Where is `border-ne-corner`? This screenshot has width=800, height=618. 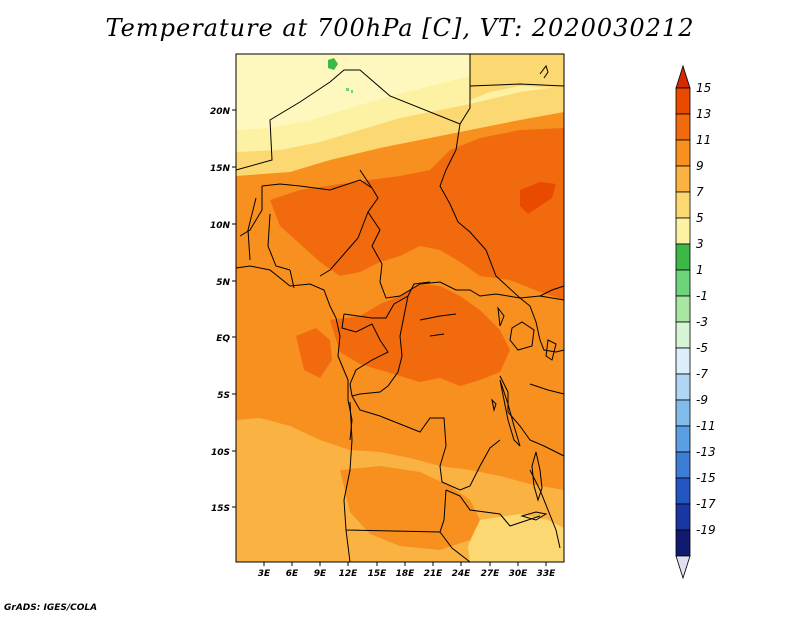
border-ne-corner is located at coordinates (517, 85).